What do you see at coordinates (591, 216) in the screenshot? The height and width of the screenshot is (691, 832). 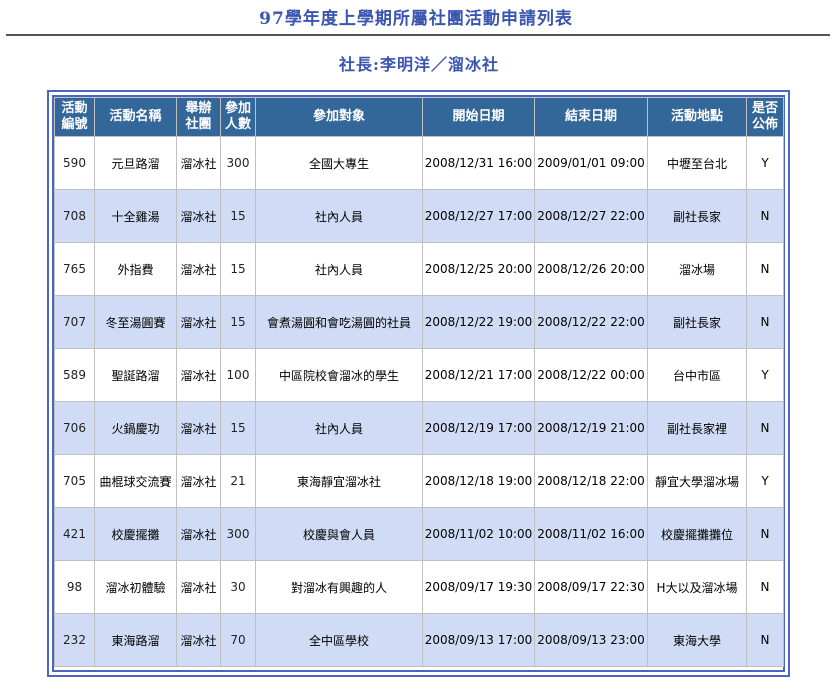 I see `cell-end-date: 2008/12/27 22:00` at bounding box center [591, 216].